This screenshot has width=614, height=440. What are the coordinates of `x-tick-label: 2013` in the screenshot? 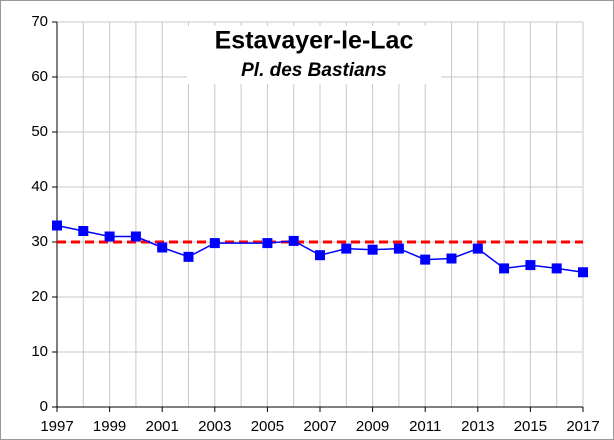 It's located at (477, 426).